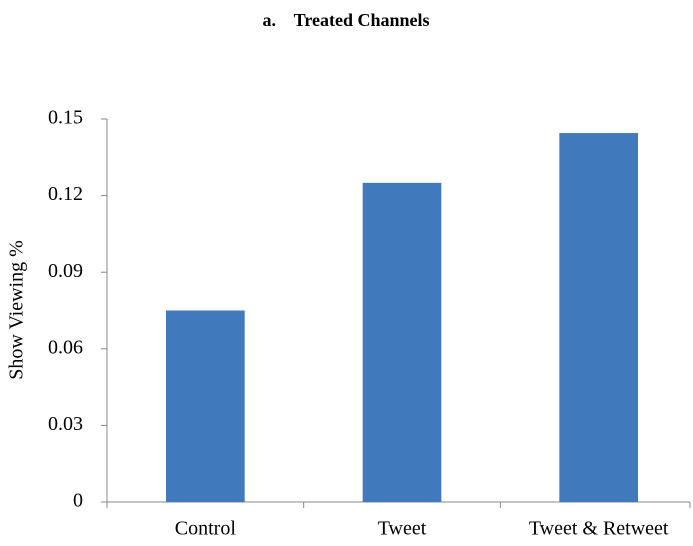  What do you see at coordinates (17, 310) in the screenshot?
I see `y-axis-label: Show Viewing %` at bounding box center [17, 310].